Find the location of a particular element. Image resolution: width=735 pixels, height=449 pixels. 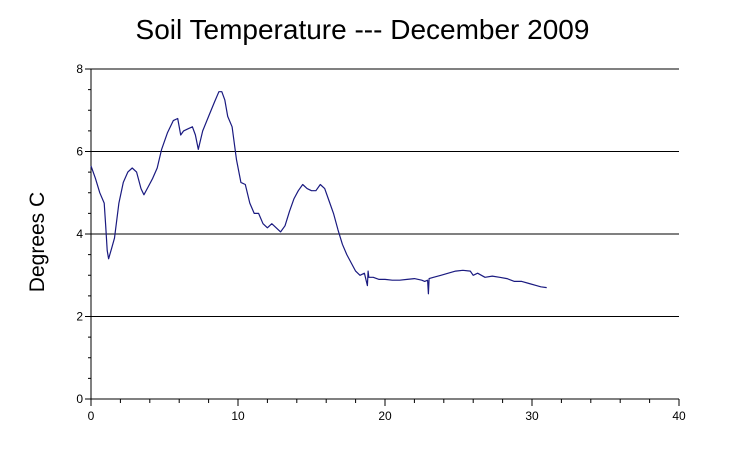

x-tick-label-1: 10 is located at coordinates (238, 416).